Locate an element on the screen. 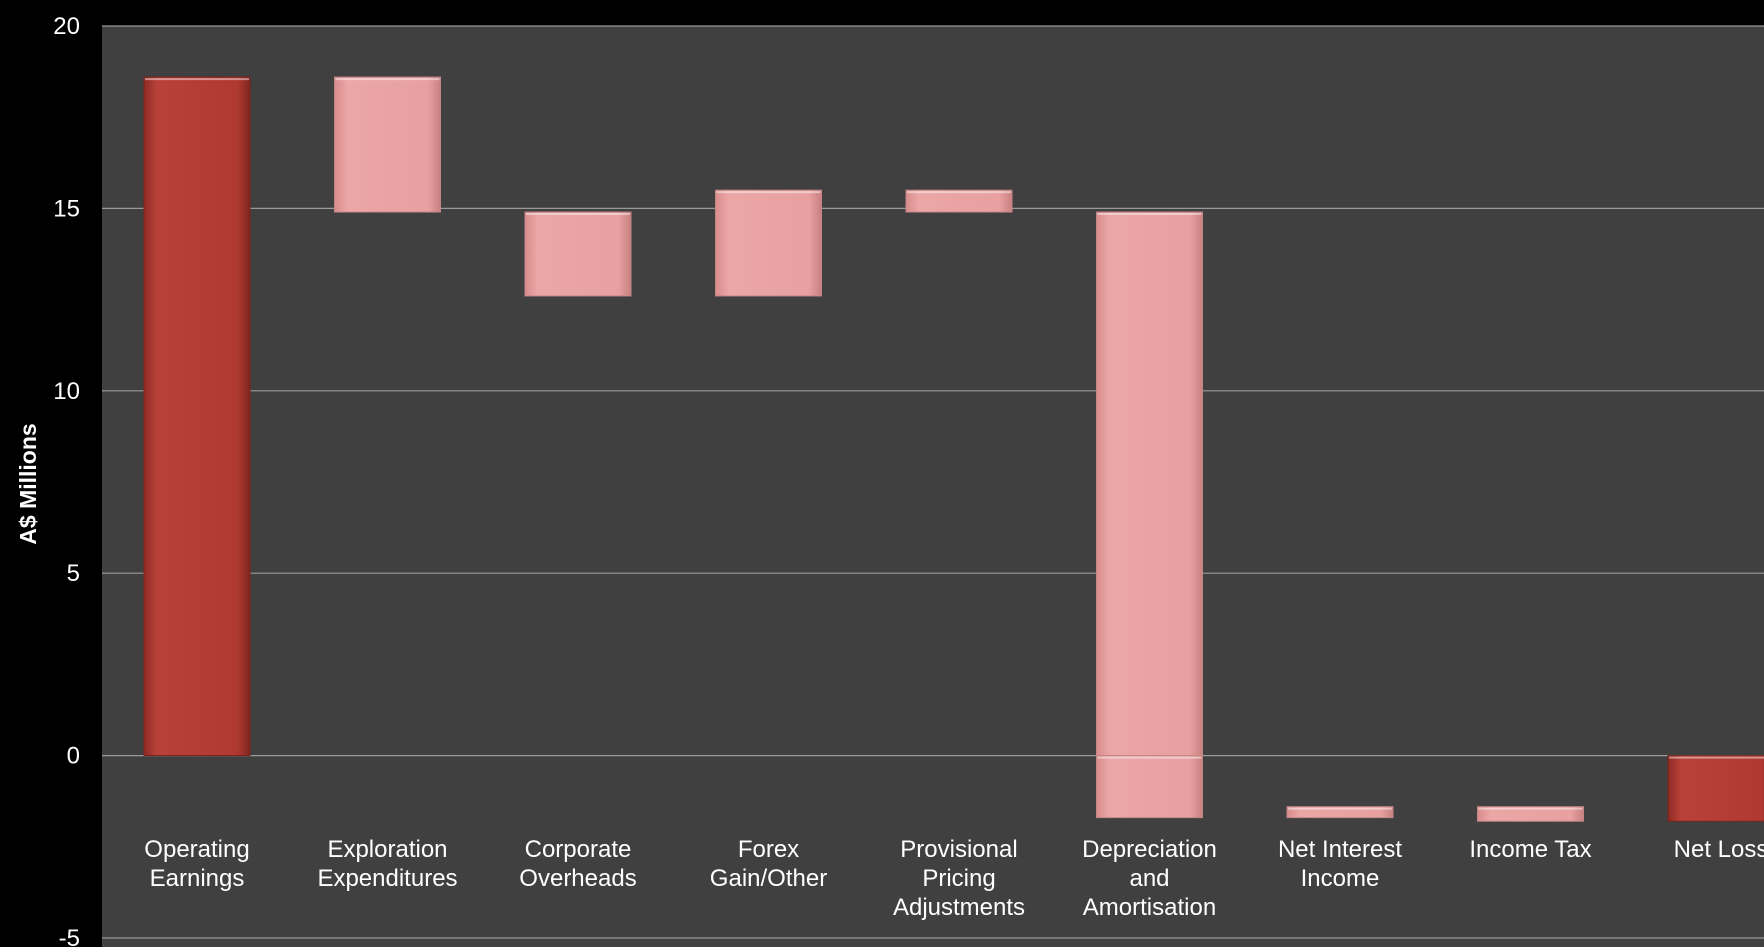 This screenshot has height=947, width=1764. y-tick-label: 10 is located at coordinates (66, 391).